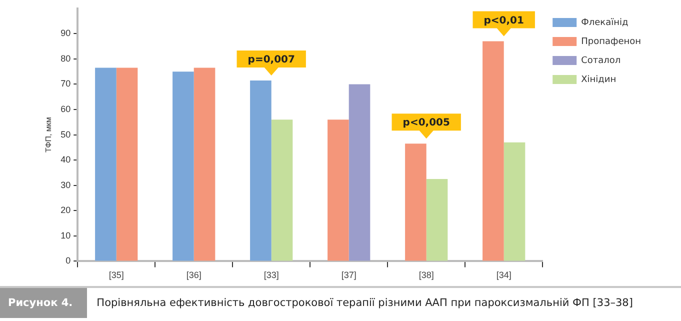 This screenshot has width=681, height=321. Describe the element at coordinates (116, 275) in the screenshot. I see `x-tick-label: [35]` at that location.